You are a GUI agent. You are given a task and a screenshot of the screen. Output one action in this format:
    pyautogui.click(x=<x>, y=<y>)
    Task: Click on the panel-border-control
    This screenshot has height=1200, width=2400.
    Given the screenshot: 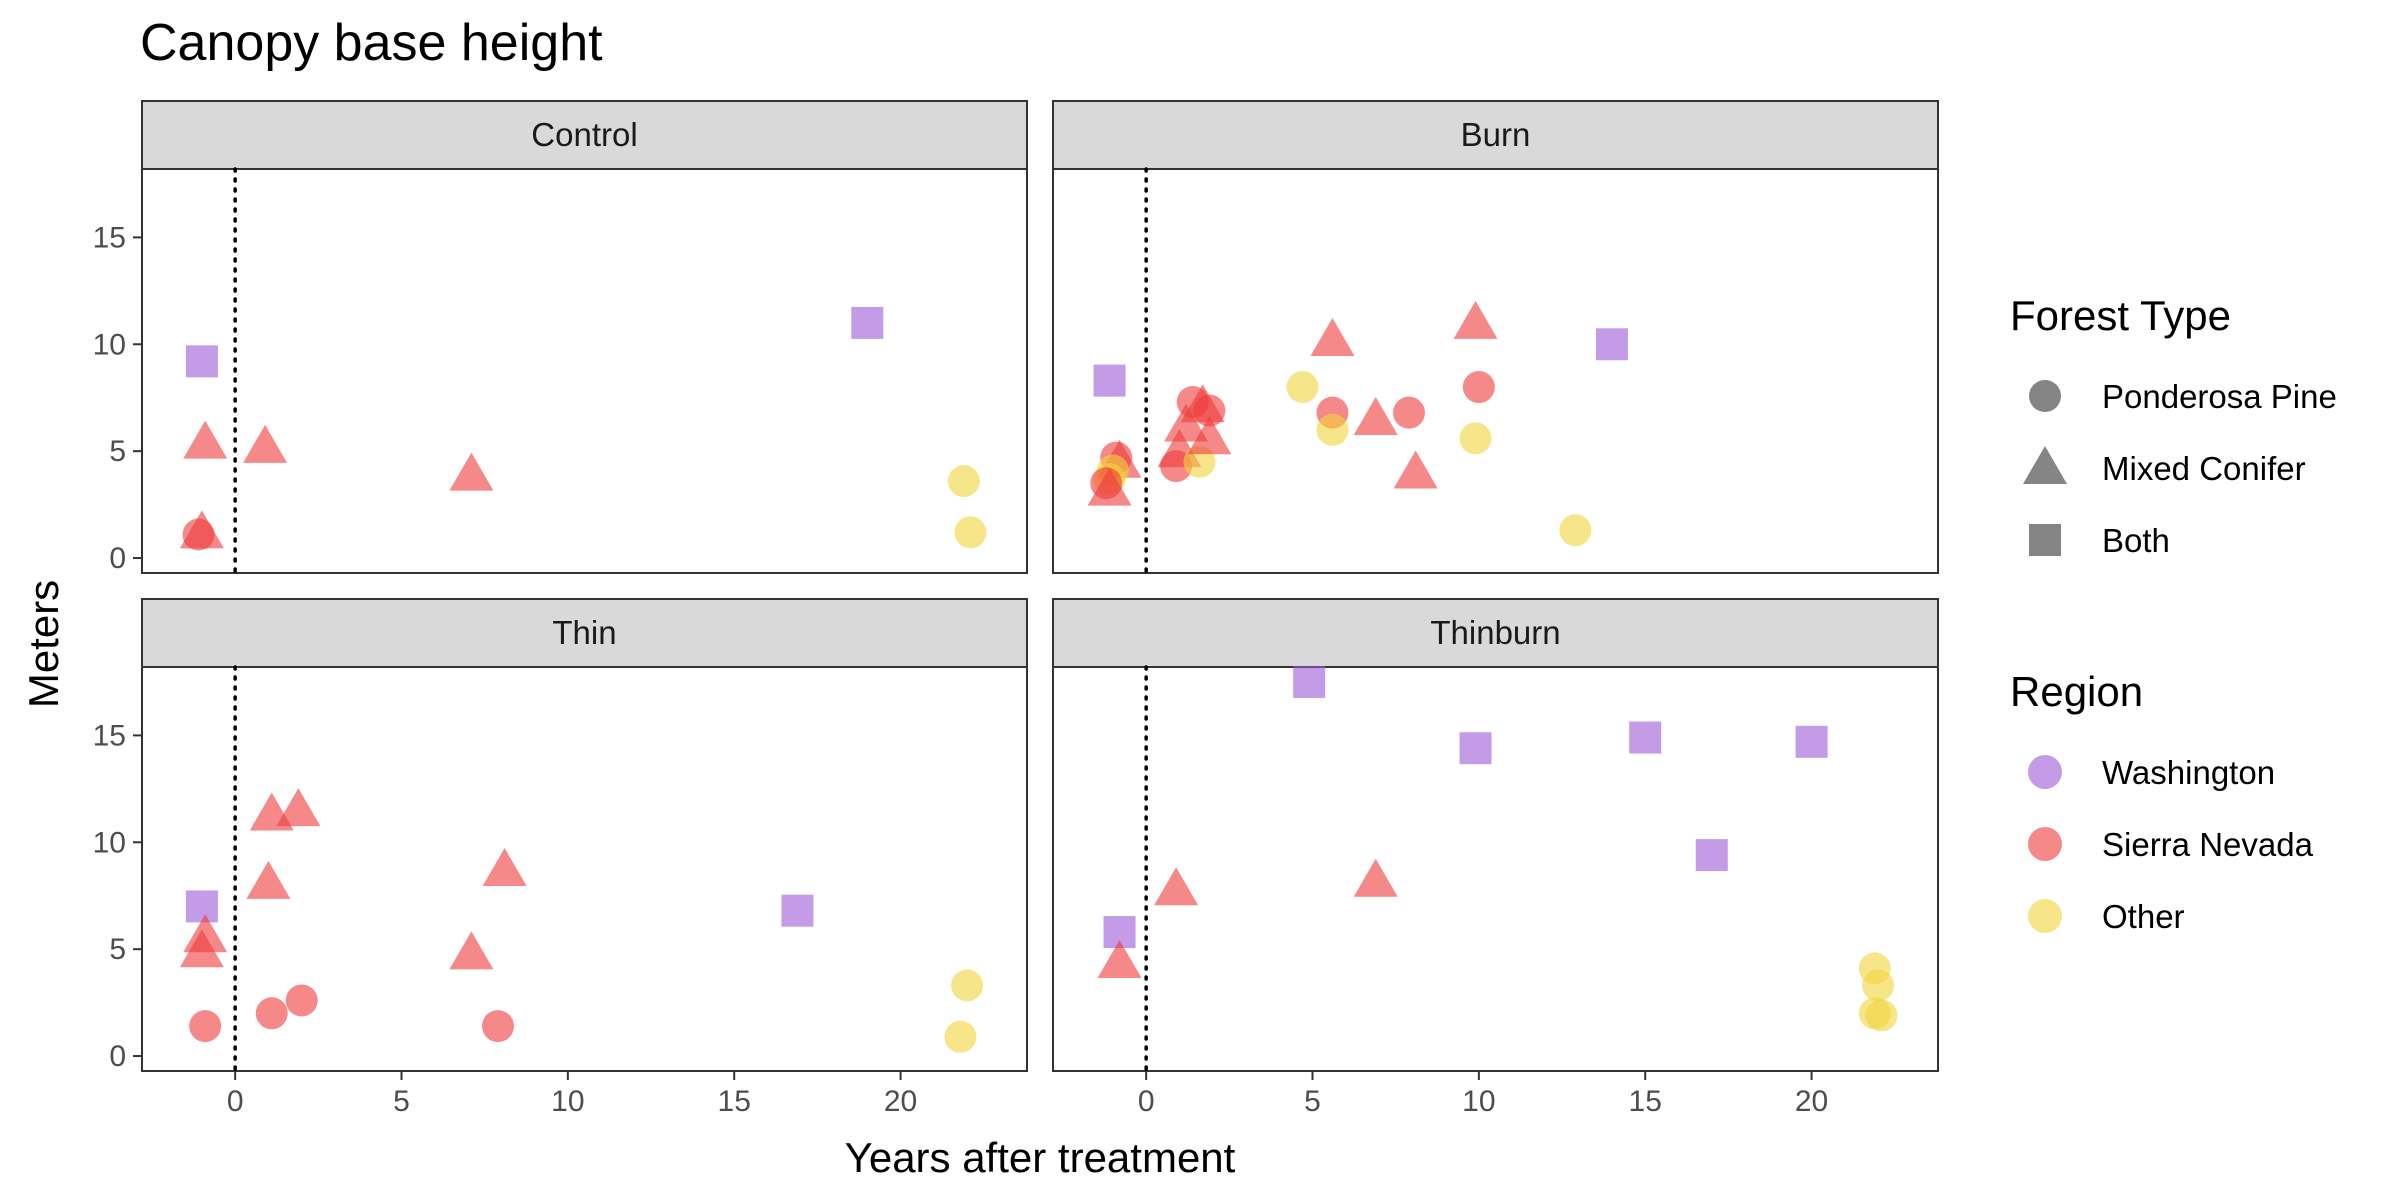 What is the action you would take?
    pyautogui.click(x=584, y=371)
    